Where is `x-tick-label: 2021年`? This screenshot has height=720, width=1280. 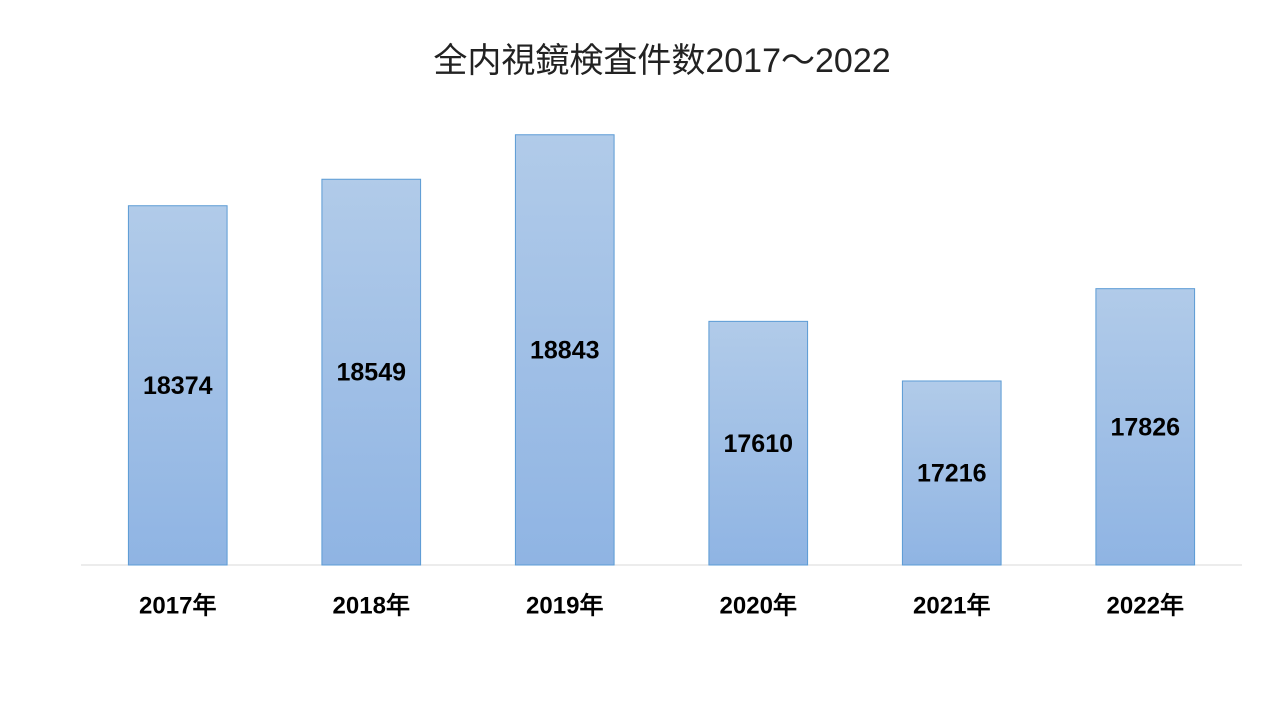 x-tick-label: 2021年 is located at coordinates (951, 605).